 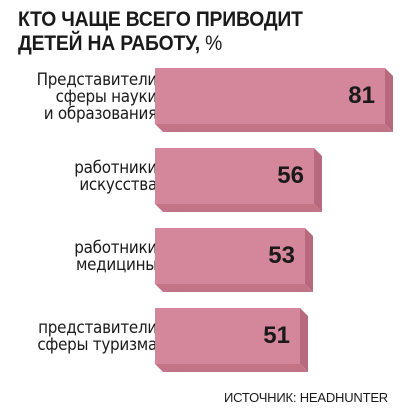 What do you see at coordinates (306, 397) in the screenshot?
I see `source-note: ИСТОЧНИК: HEADHUNTER` at bounding box center [306, 397].